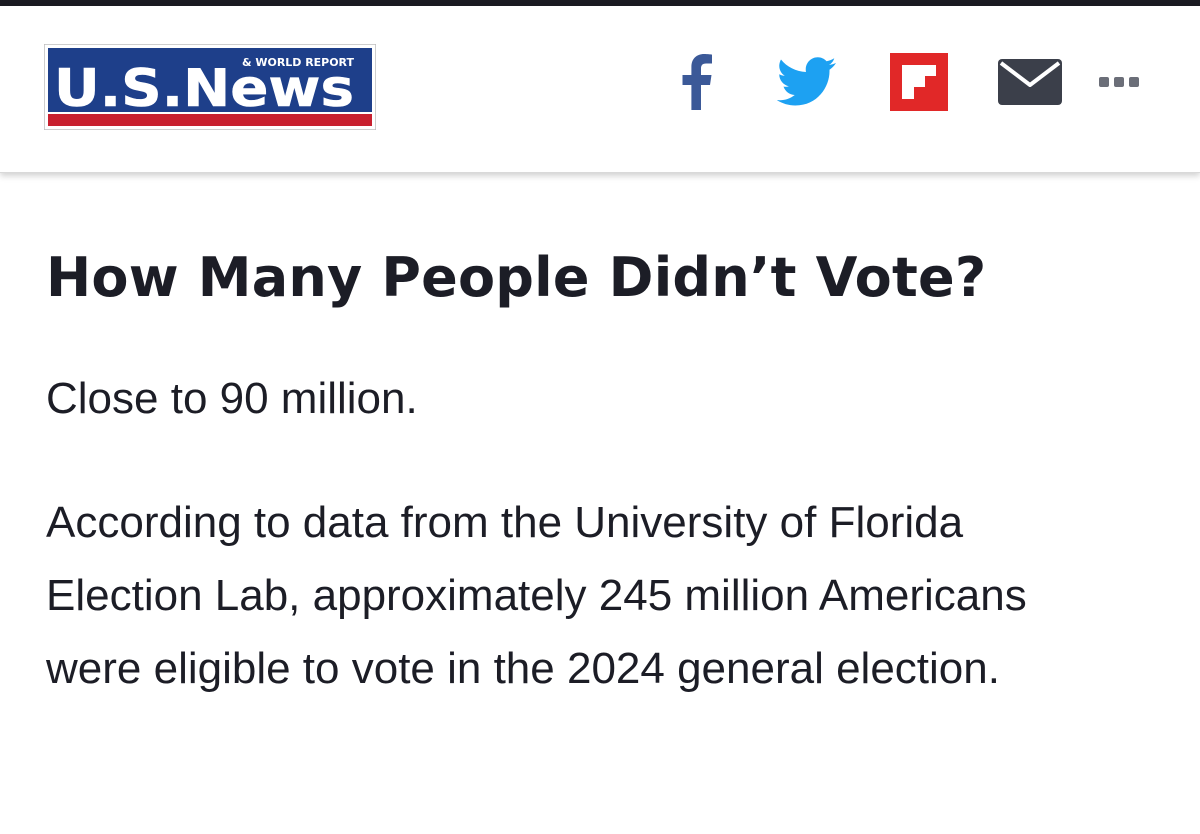 Image resolution: width=1200 pixels, height=834 pixels. Describe the element at coordinates (600, 3) in the screenshot. I see `top-border` at that location.